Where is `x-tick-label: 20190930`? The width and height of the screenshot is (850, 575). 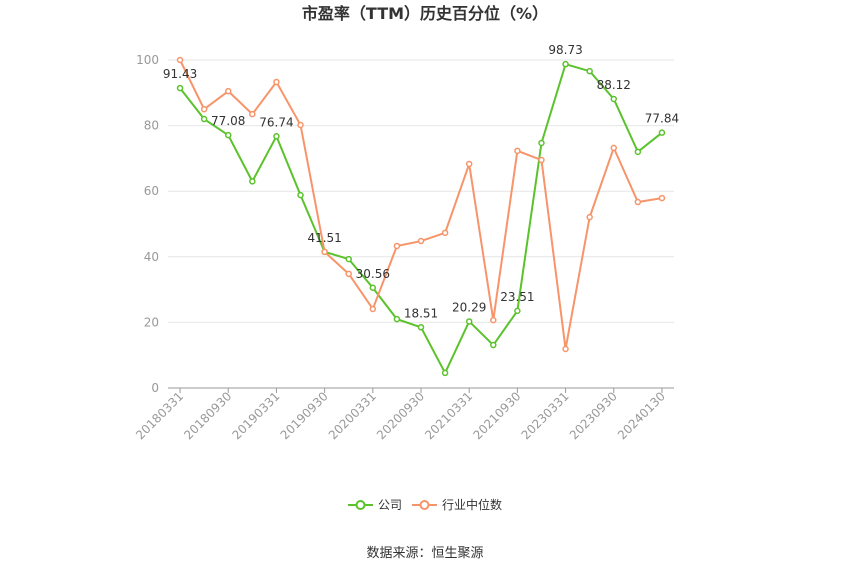 x-tick-label: 20190930 is located at coordinates (304, 415).